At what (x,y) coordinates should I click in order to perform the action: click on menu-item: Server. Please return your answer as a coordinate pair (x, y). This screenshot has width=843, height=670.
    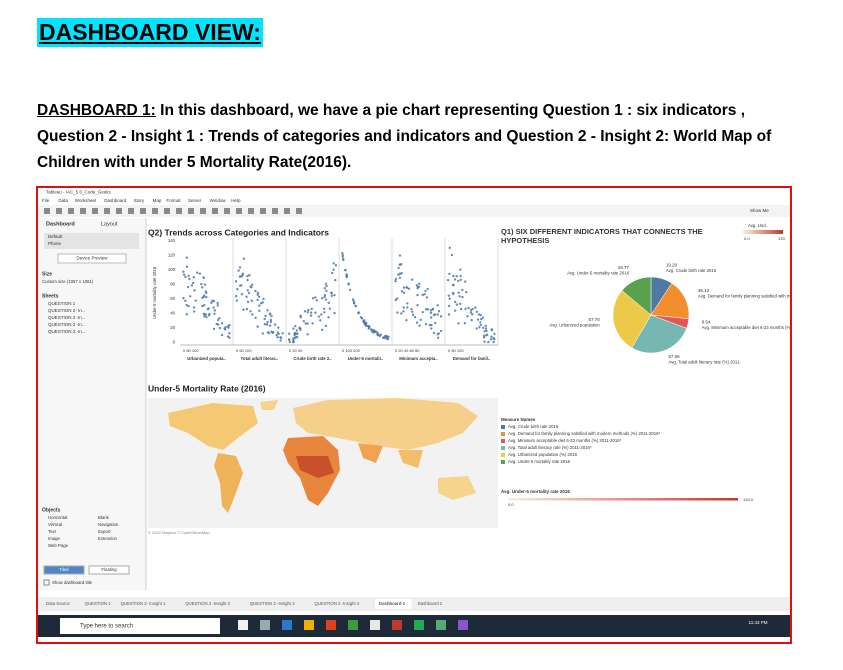
    Looking at the image, I should click on (195, 200).